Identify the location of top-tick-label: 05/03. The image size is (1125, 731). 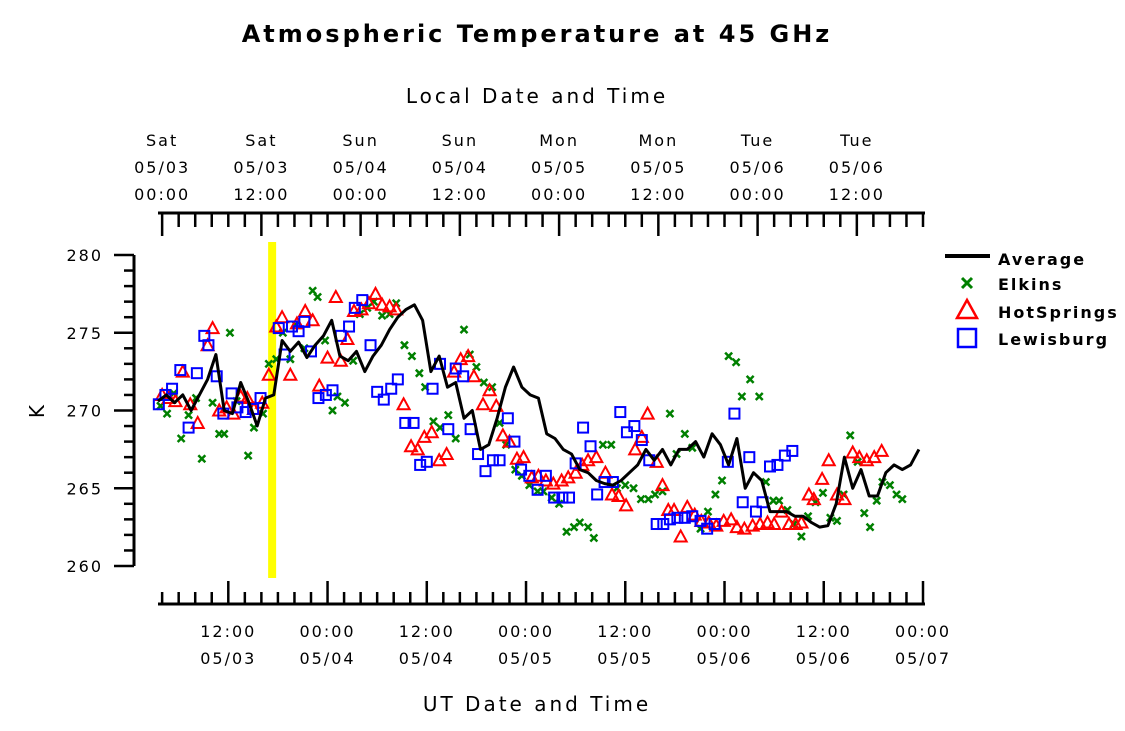
(162, 167).